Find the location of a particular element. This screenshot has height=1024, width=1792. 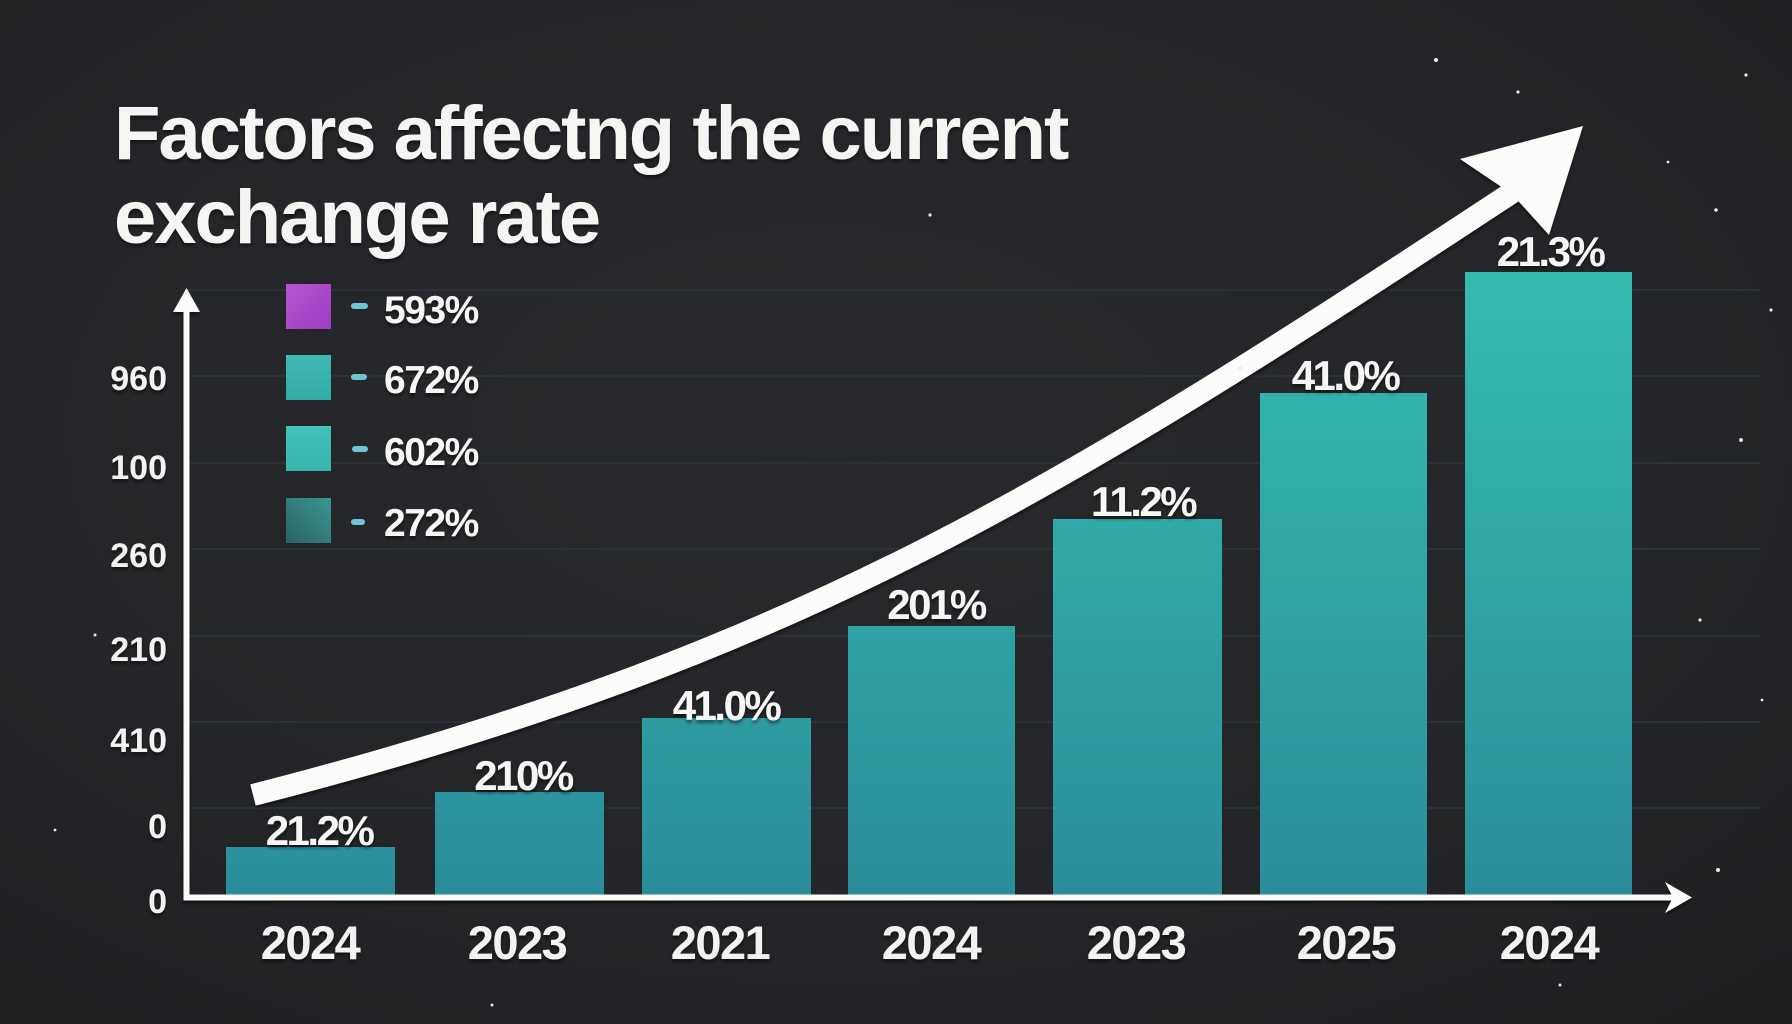

svg-text: 672% is located at coordinates (431, 380).